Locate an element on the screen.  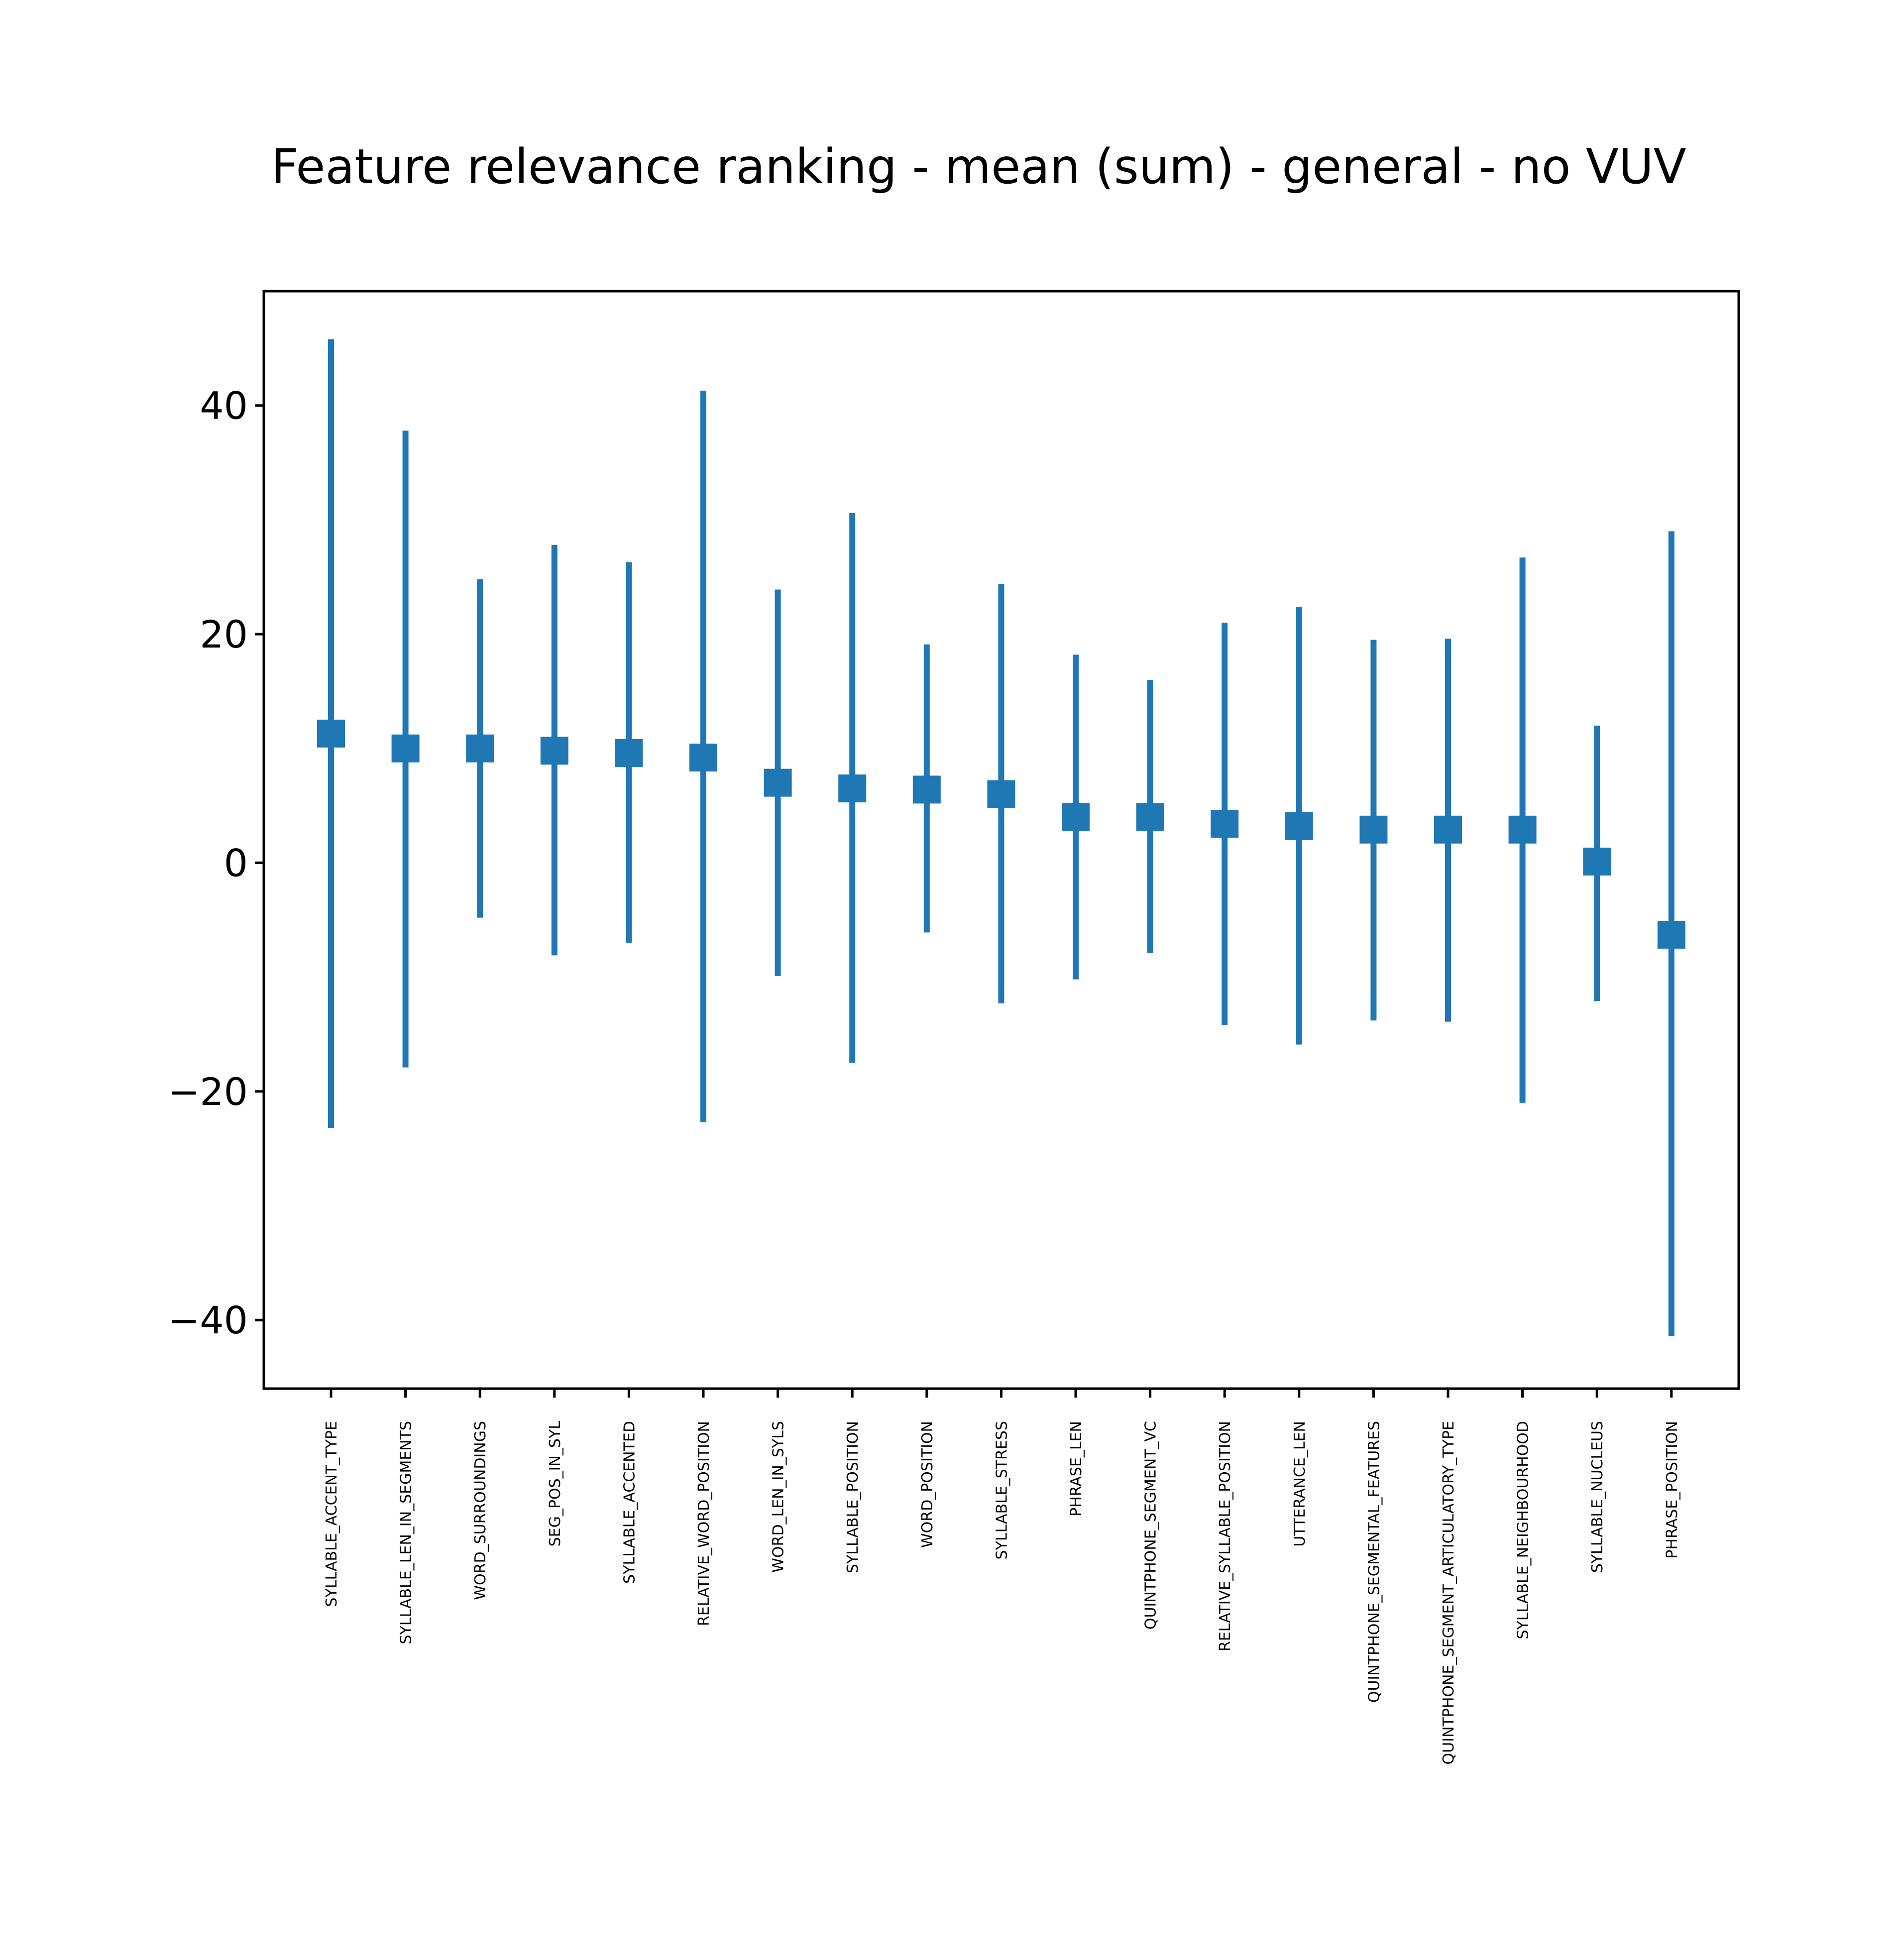
x-tick-label: QUINTPHONE_SEGMENT_VC is located at coordinates (1151, 1526).